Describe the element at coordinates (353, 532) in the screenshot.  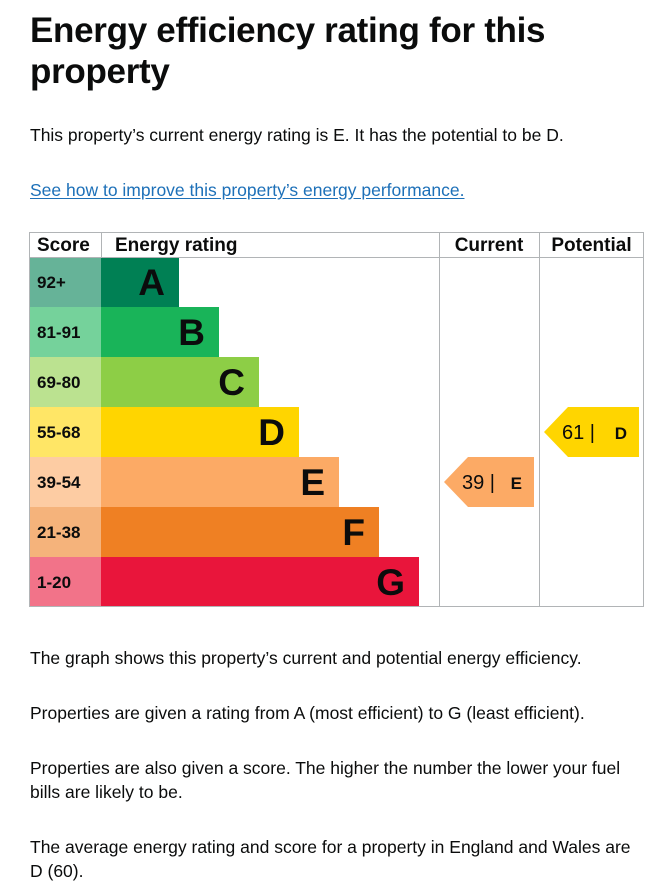
I see `rating-letter-f: F` at that location.